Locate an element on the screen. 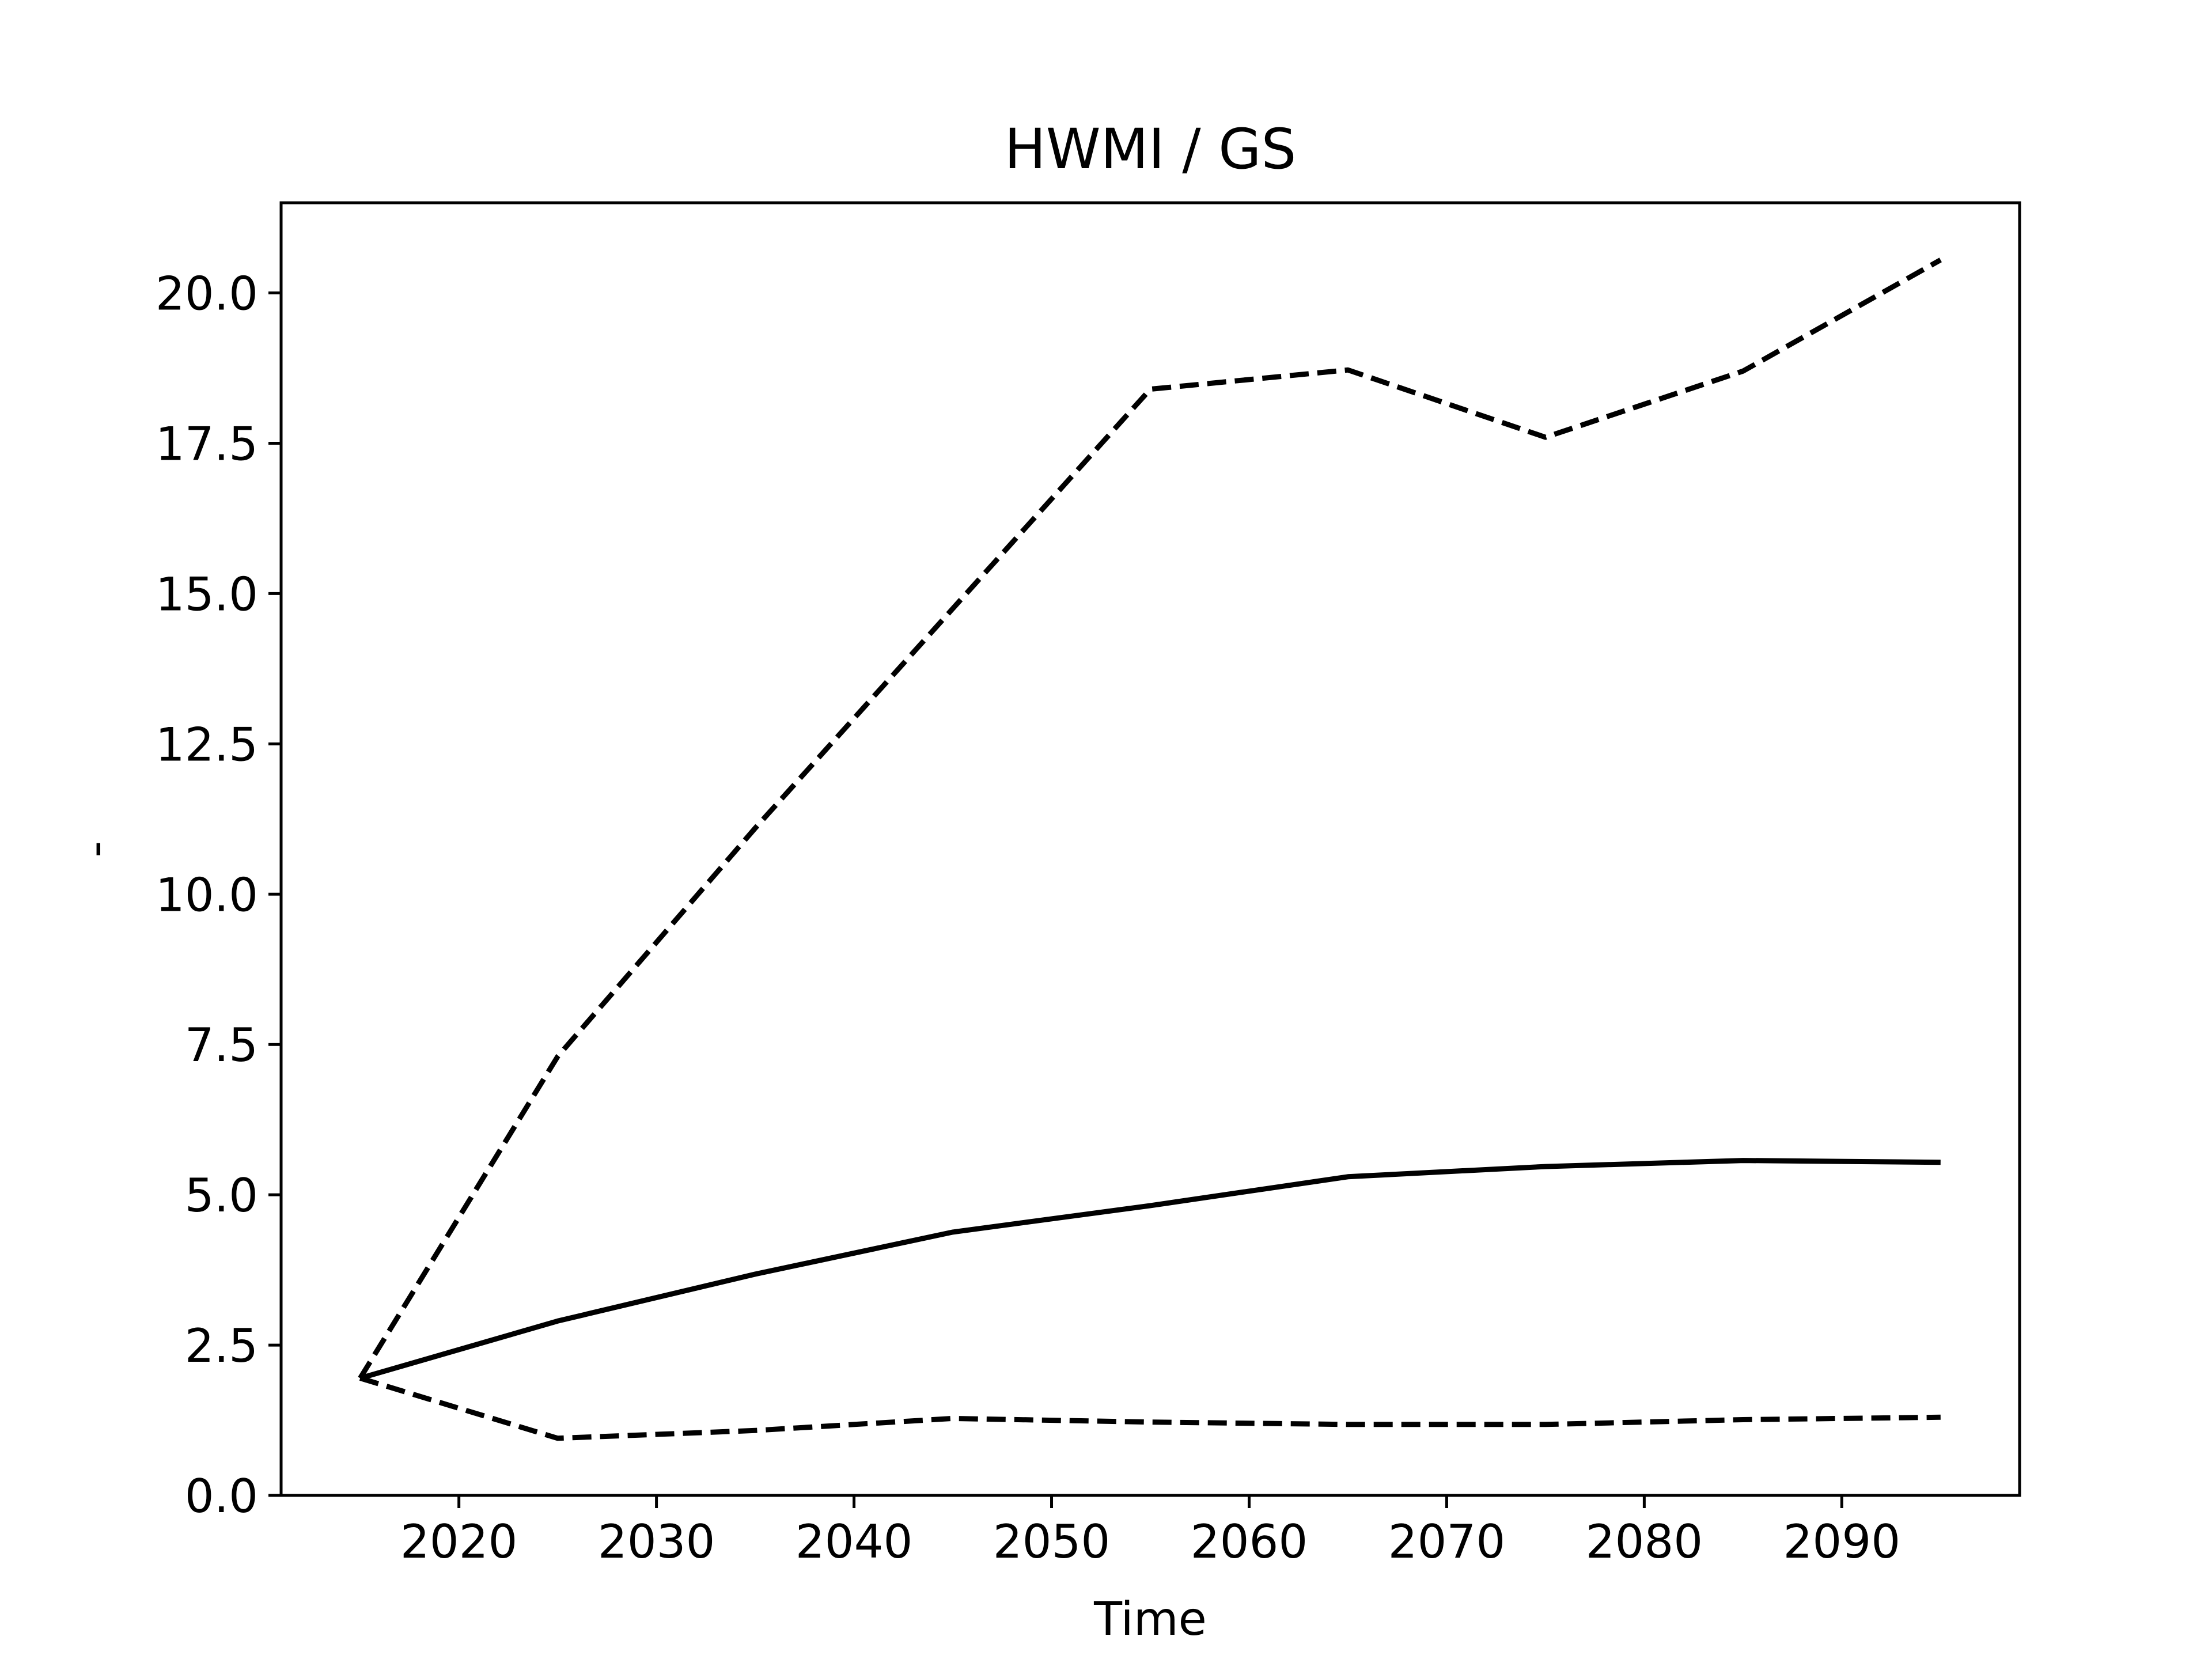 Image resolution: width=2212 pixels, height=1659 pixels. series-line-solid is located at coordinates (1150, 1269).